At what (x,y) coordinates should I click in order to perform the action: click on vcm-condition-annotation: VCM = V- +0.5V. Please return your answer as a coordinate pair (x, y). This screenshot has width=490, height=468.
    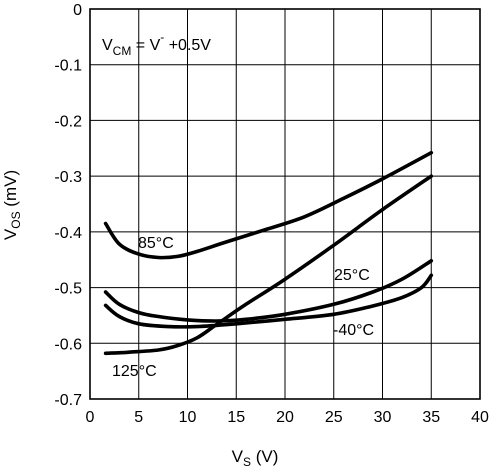
    Looking at the image, I should click on (156, 44).